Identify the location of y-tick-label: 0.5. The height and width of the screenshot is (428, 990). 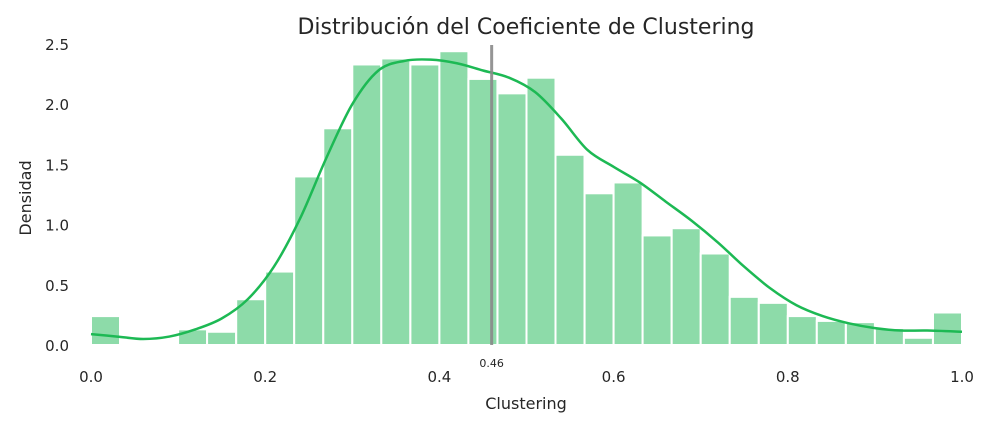
(57, 286).